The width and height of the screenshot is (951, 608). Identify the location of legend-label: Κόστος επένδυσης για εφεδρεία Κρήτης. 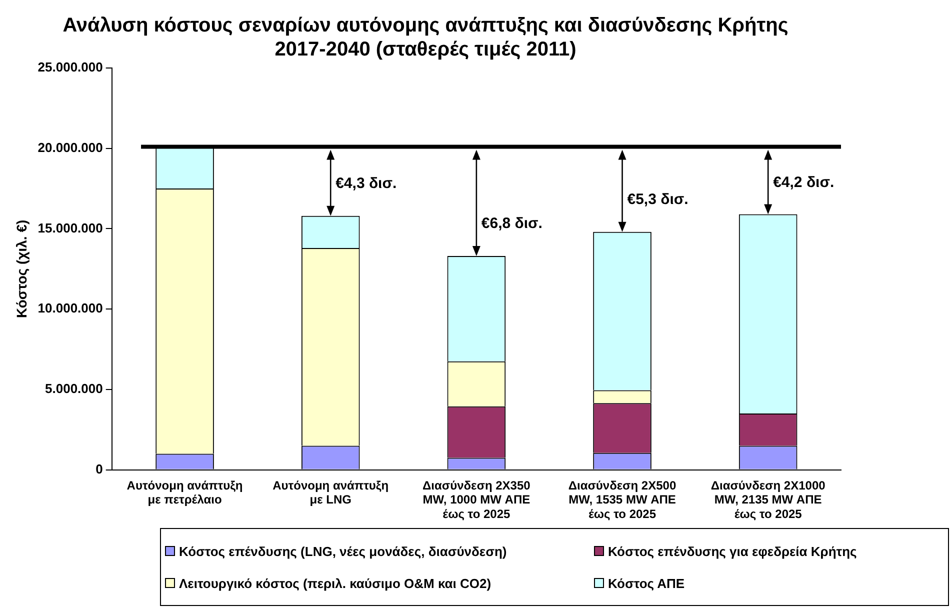
(732, 551).